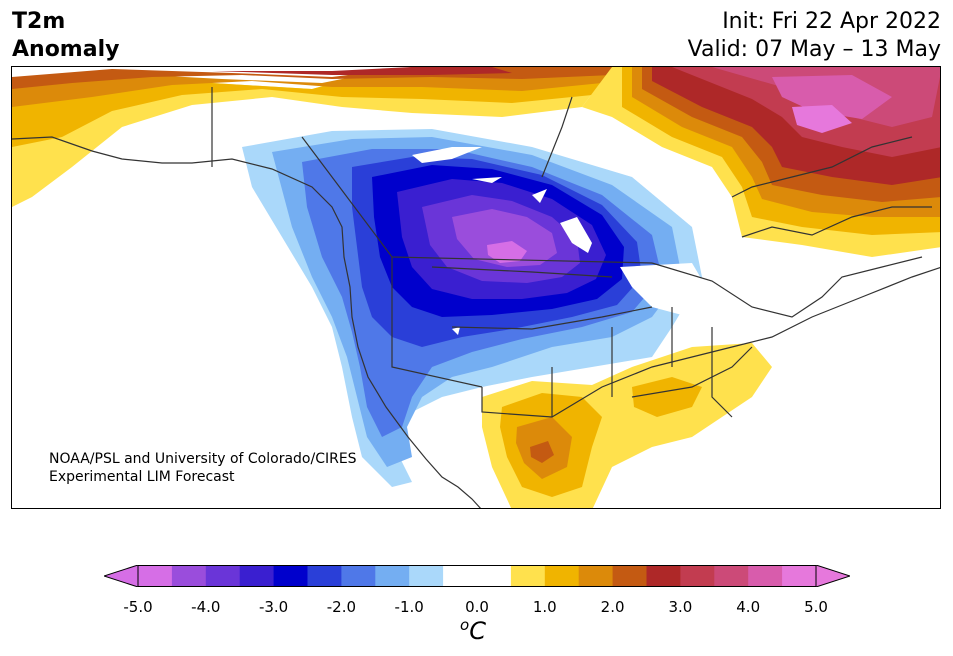  I want to click on variable-sub-label: Anomaly, so click(66, 49).